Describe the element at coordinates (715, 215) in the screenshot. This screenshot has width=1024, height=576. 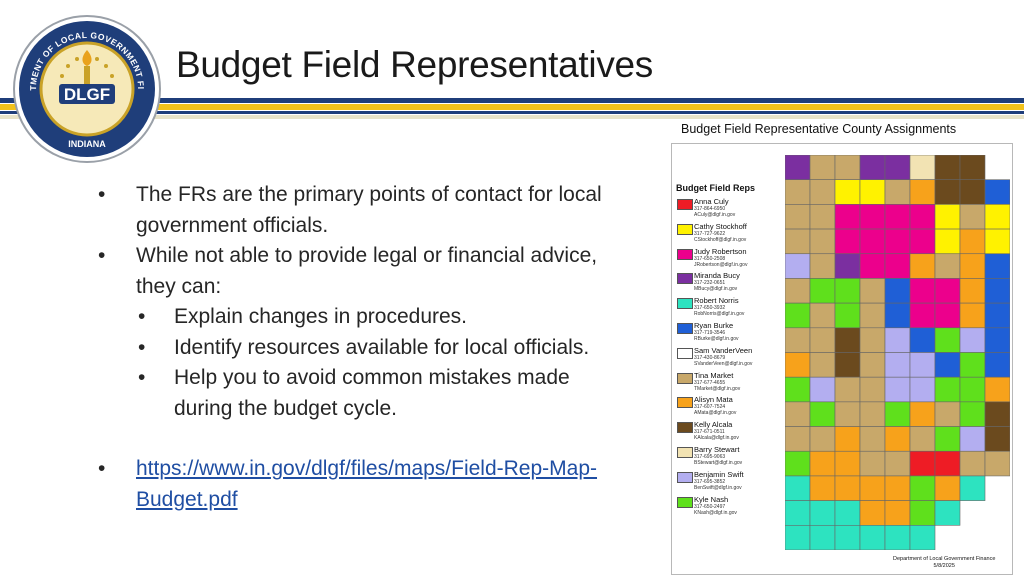
I see `legend-email: ACuly@dlgf.in.gov` at that location.